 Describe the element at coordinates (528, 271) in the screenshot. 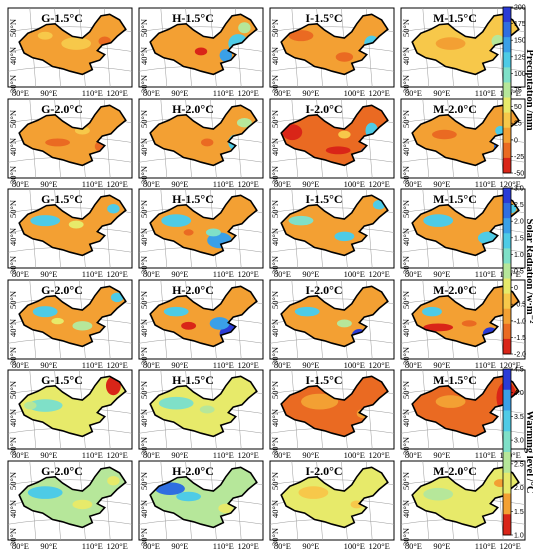

I see `colorbar-title: Solar Radiation /w·m⁻²` at that location.